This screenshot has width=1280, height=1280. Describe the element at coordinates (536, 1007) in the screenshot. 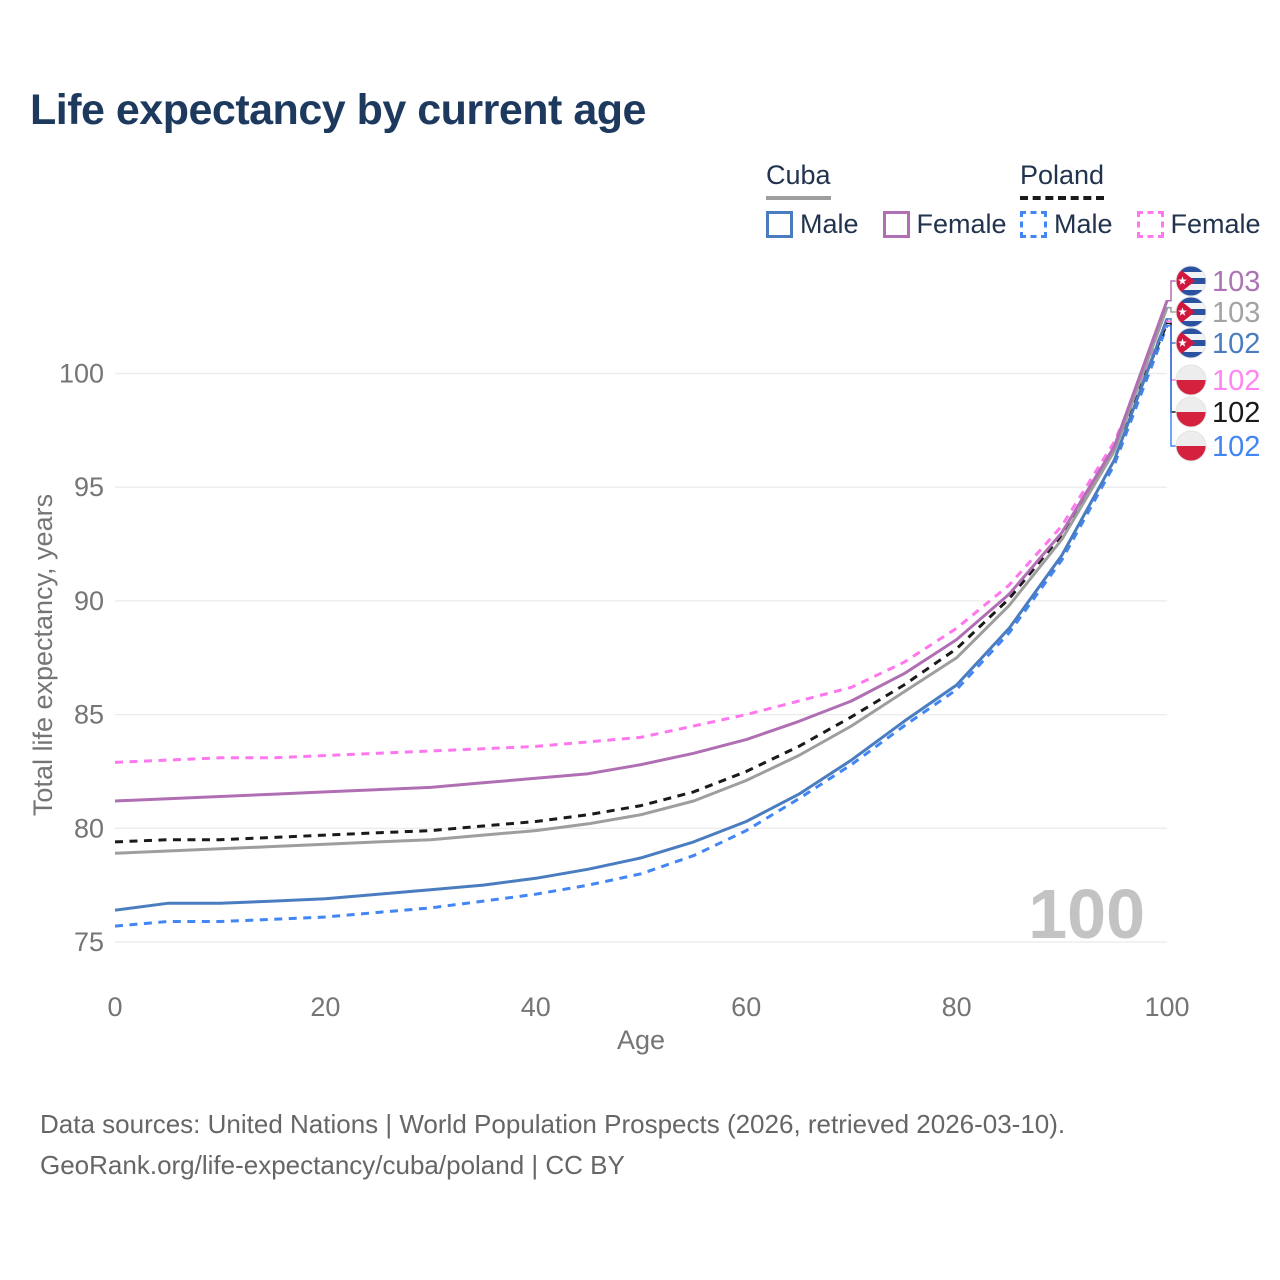

I see `x-tick-label: 40` at that location.